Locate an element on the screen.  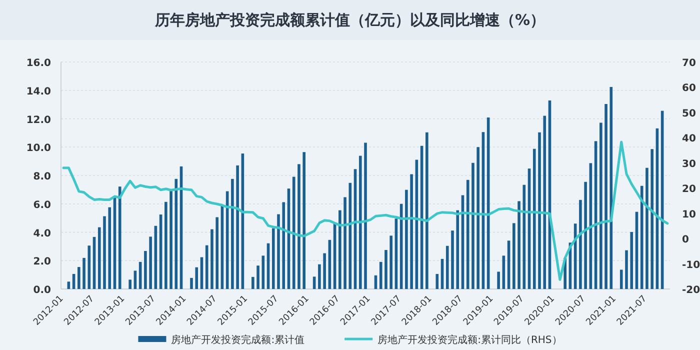
y2-tick-label: 70 is located at coordinates (689, 63).